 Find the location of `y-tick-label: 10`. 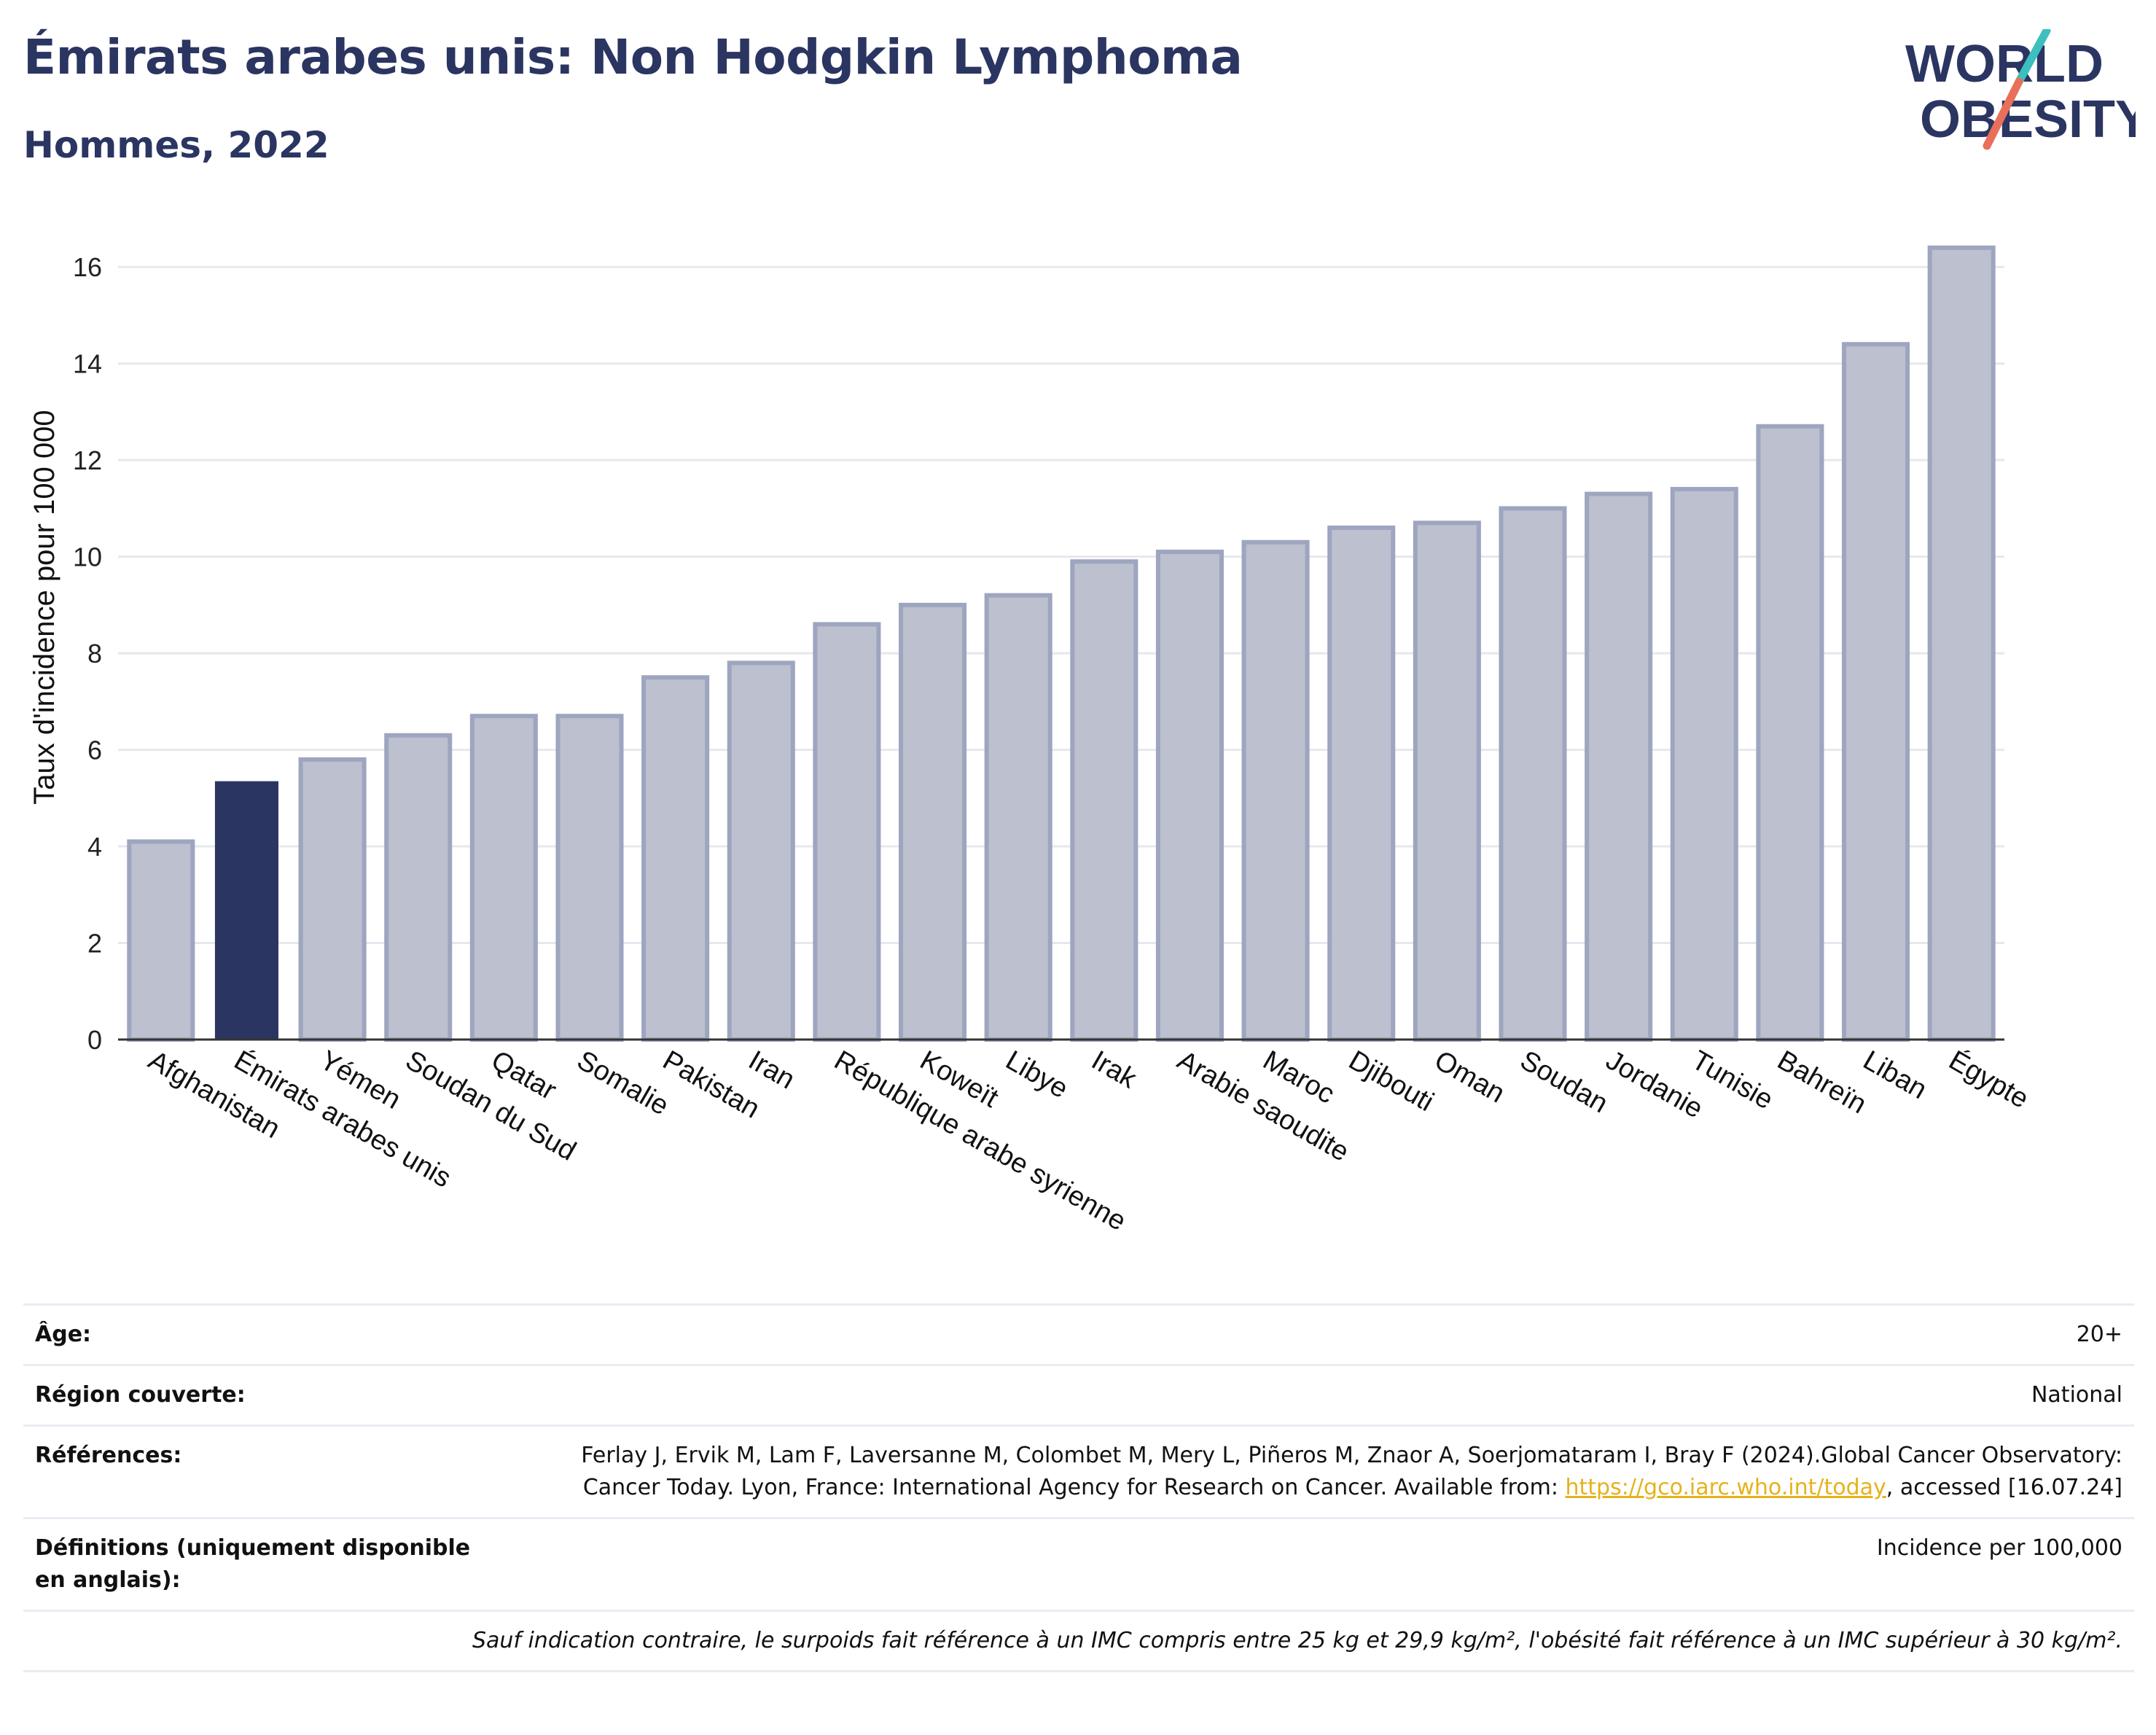

y-tick-label: 10 is located at coordinates (87, 557).